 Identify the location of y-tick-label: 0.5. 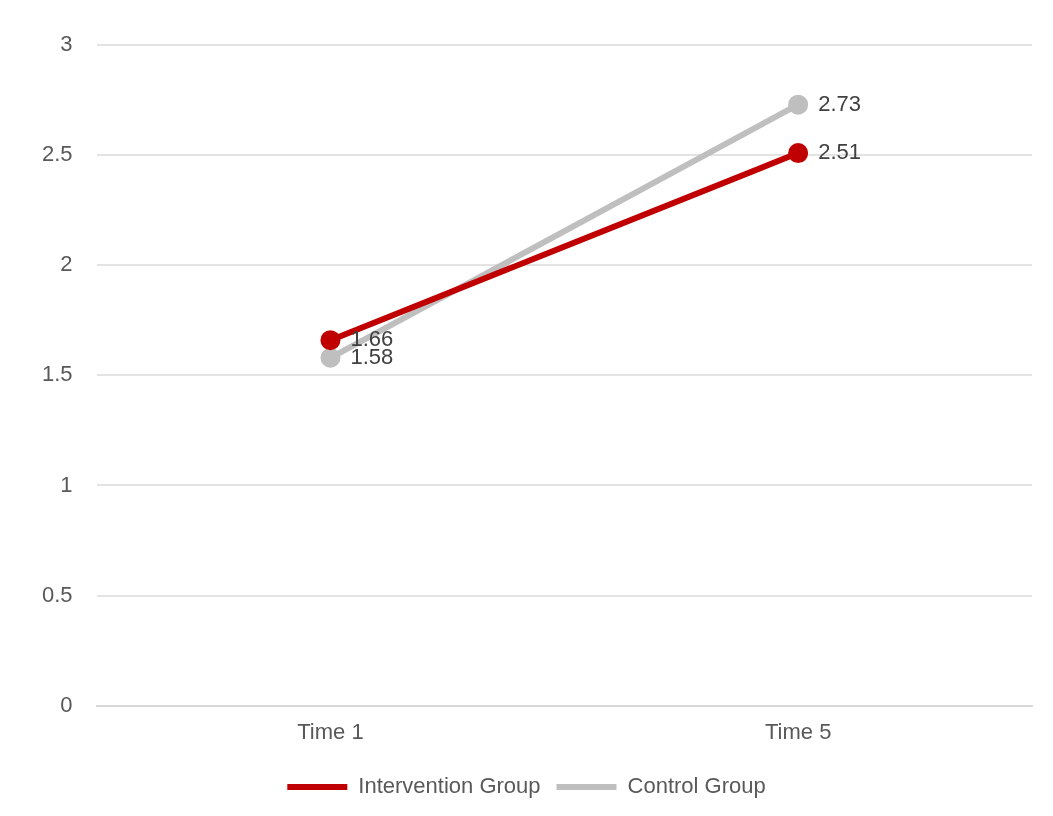
(57, 594).